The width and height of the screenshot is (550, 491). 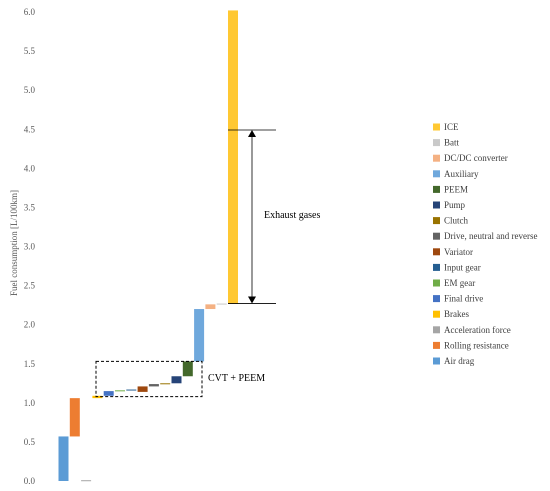 What do you see at coordinates (131, 390) in the screenshot?
I see `bar-input-gear` at bounding box center [131, 390].